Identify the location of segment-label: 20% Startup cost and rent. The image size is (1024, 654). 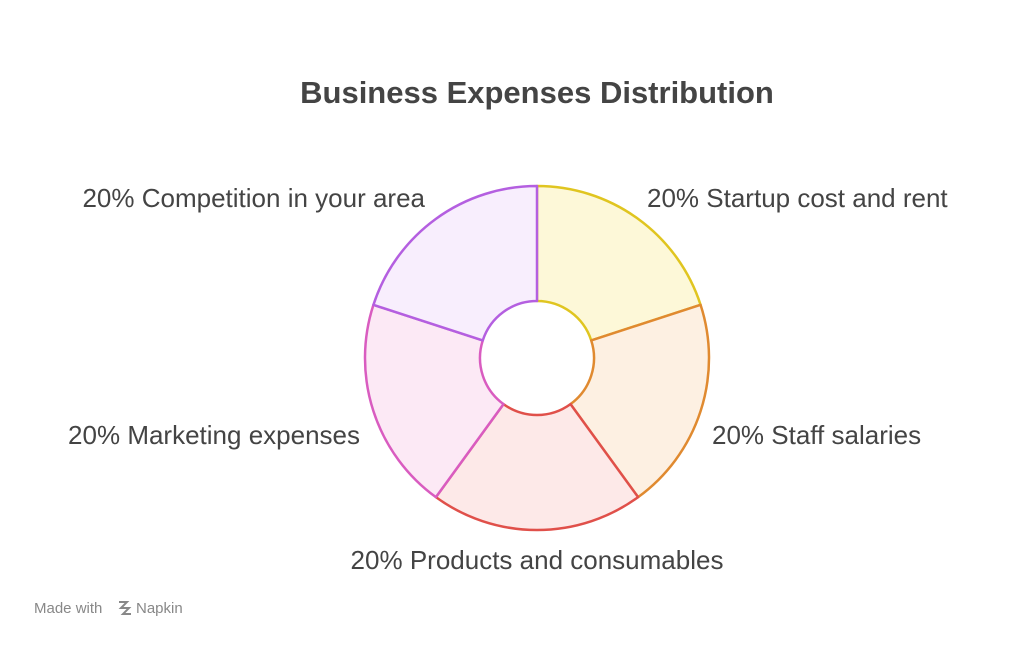
(797, 198).